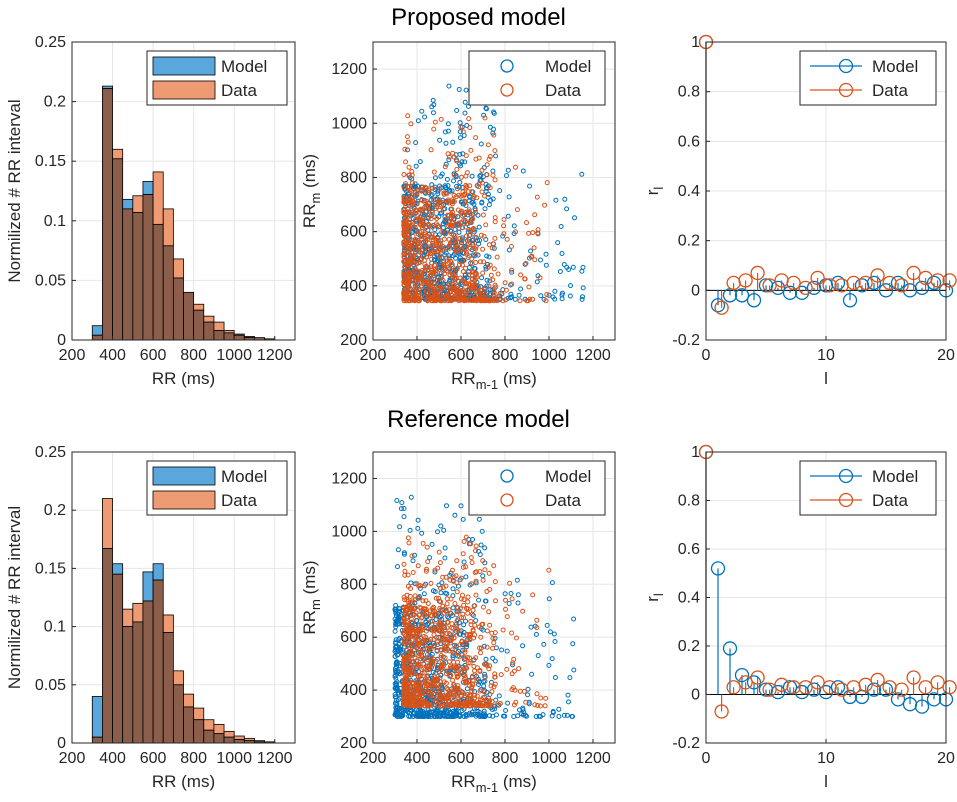 This screenshot has width=957, height=802. Describe the element at coordinates (689, 549) in the screenshot. I see `y-tick-label: 0.6` at that location.